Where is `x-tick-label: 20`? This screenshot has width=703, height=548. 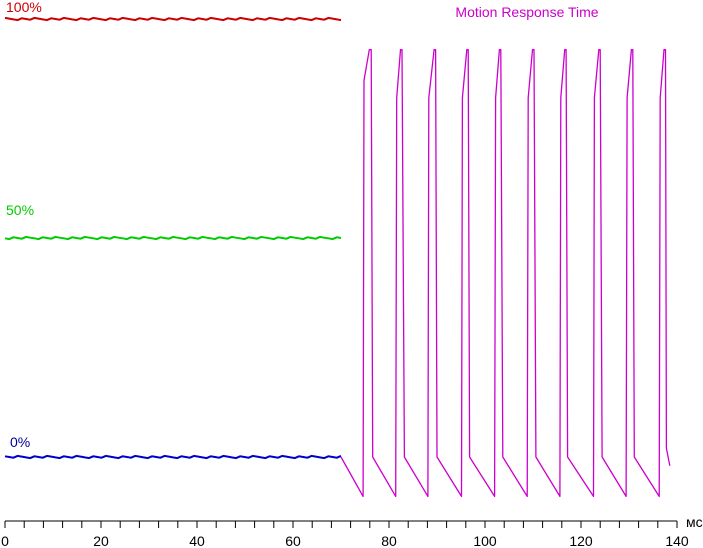 x-tick-label: 20 is located at coordinates (101, 540).